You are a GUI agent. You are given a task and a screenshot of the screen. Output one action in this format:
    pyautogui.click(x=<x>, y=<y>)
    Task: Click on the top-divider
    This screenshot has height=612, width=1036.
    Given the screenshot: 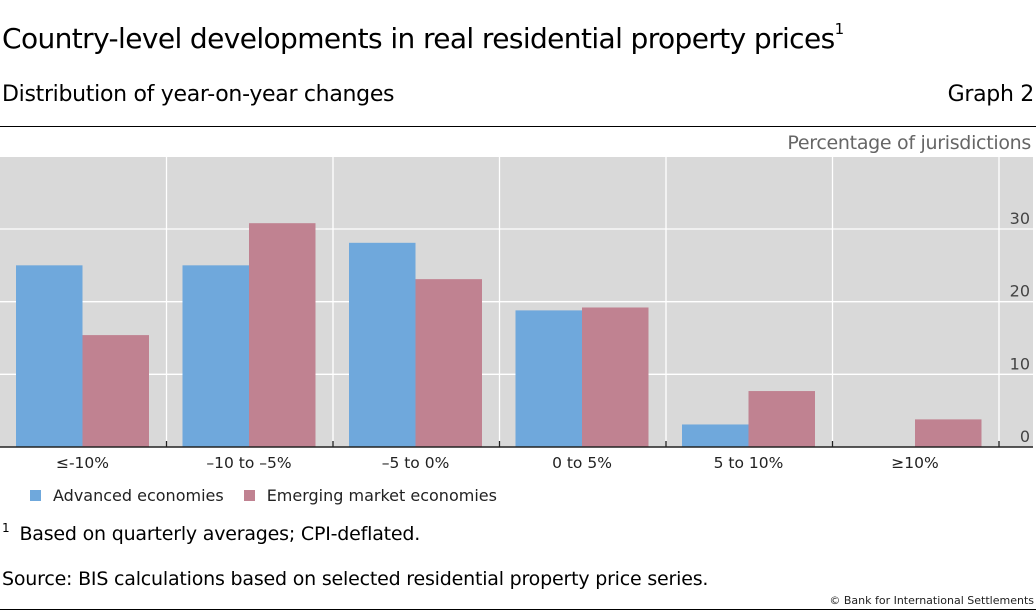 What is the action you would take?
    pyautogui.click(x=518, y=126)
    